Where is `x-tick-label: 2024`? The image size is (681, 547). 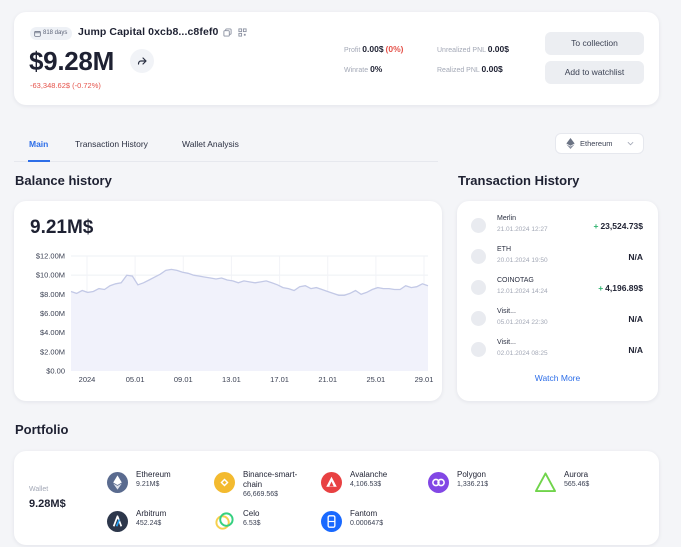 x-tick-label: 2024 is located at coordinates (87, 379).